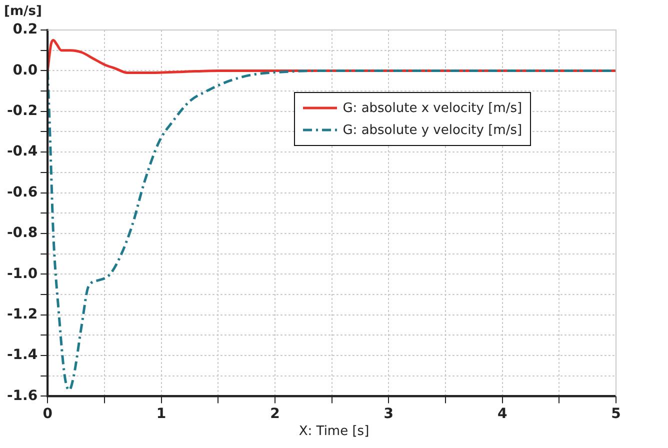 The height and width of the screenshot is (448, 668). Describe the element at coordinates (389, 414) in the screenshot. I see `x-tick-label: 3` at that location.